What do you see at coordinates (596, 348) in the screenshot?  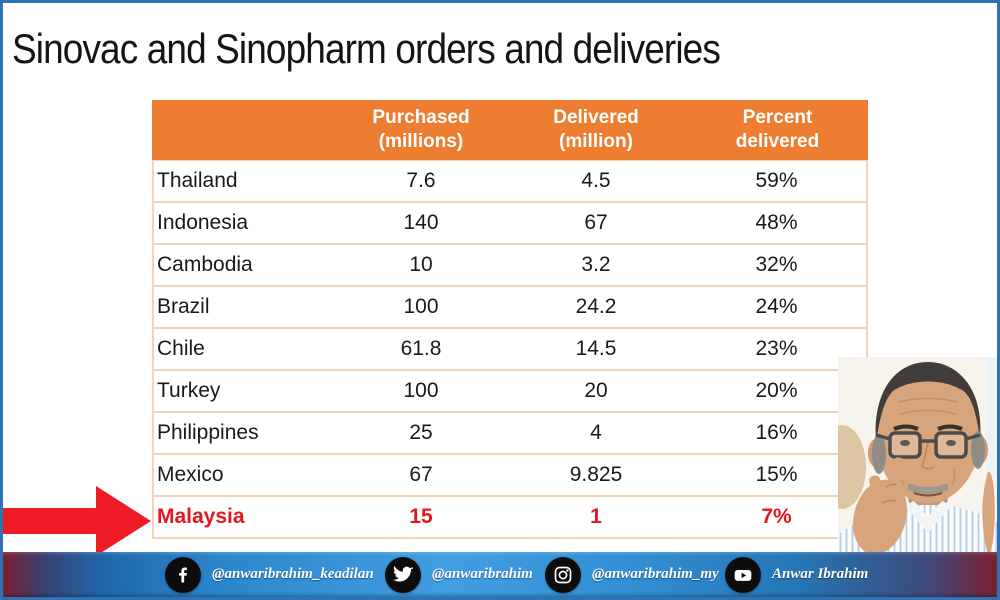 I see `cell-delivered: 14.5` at bounding box center [596, 348].